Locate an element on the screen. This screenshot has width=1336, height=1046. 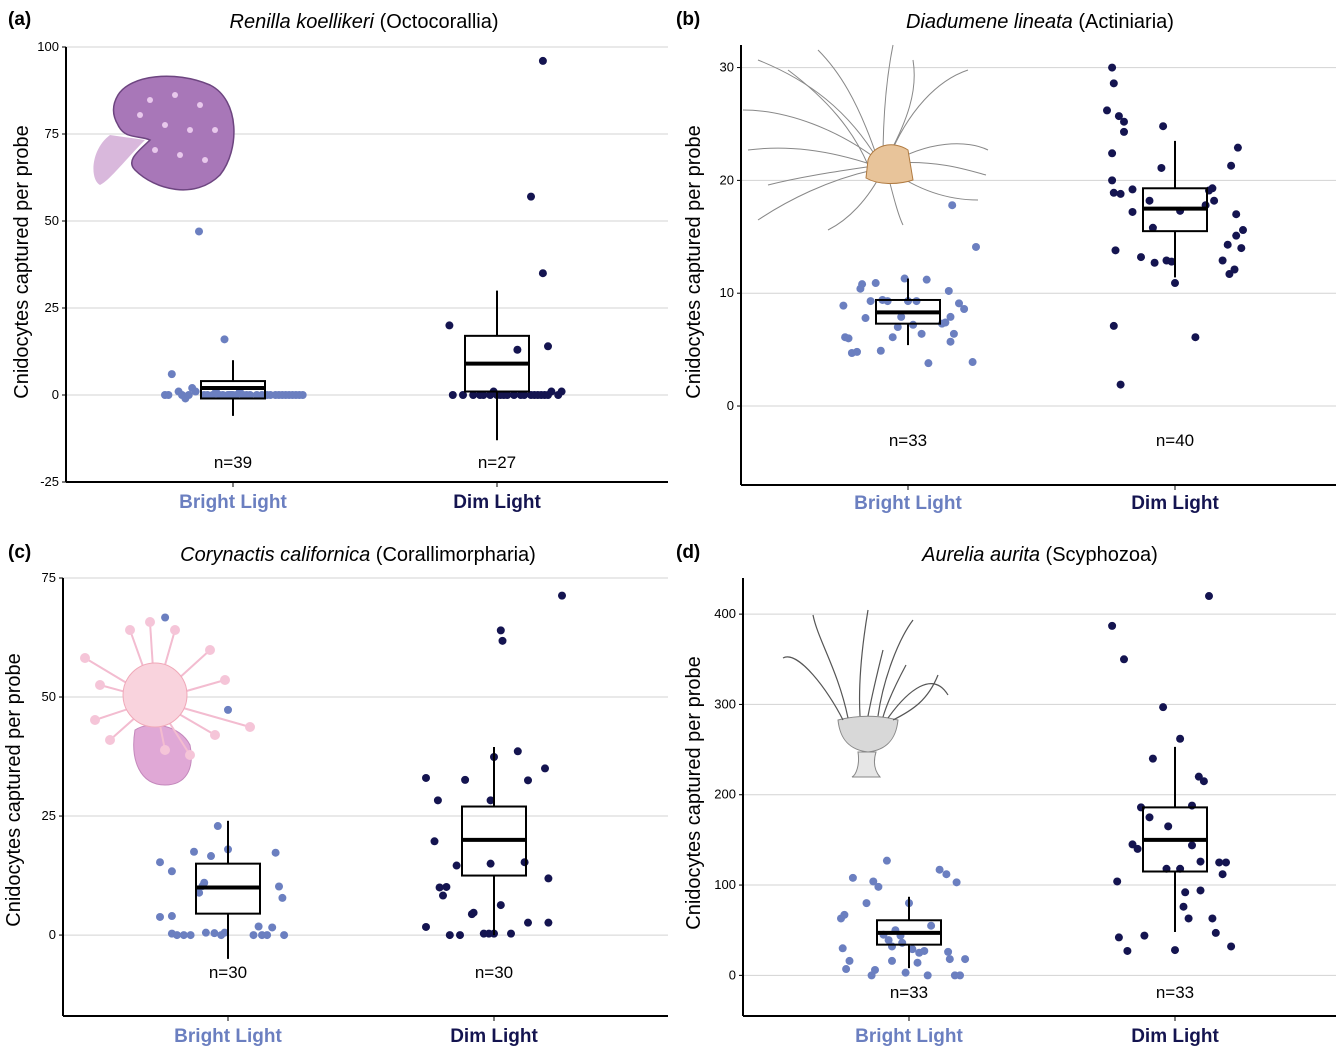
n-label: n=30 is located at coordinates (228, 972).